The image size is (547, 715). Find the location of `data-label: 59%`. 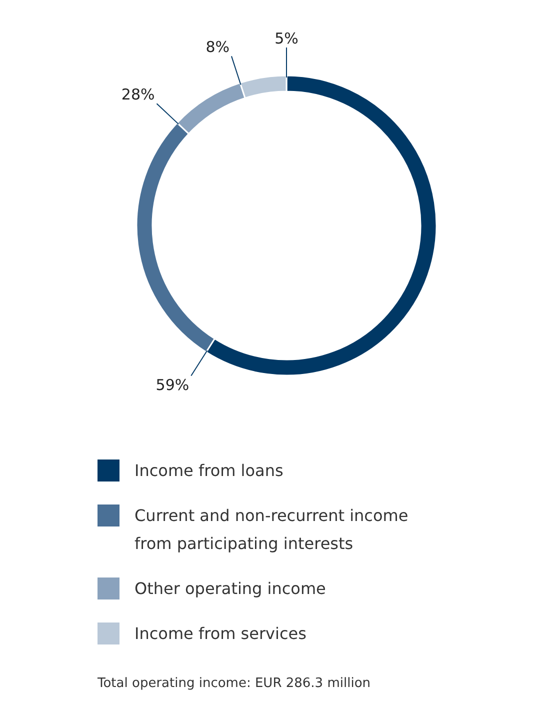

data-label: 59% is located at coordinates (173, 385).